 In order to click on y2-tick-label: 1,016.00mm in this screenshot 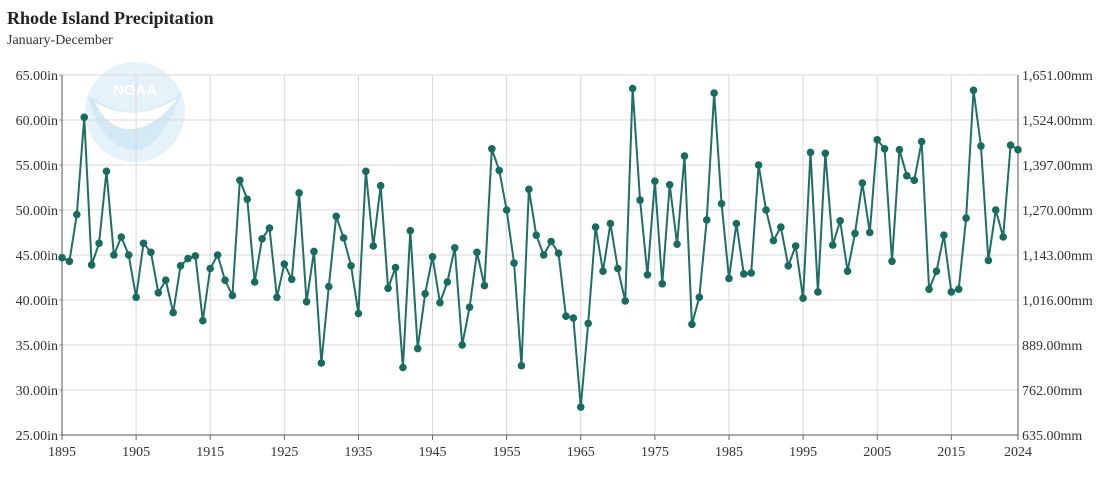, I will do `click(1057, 301)`.